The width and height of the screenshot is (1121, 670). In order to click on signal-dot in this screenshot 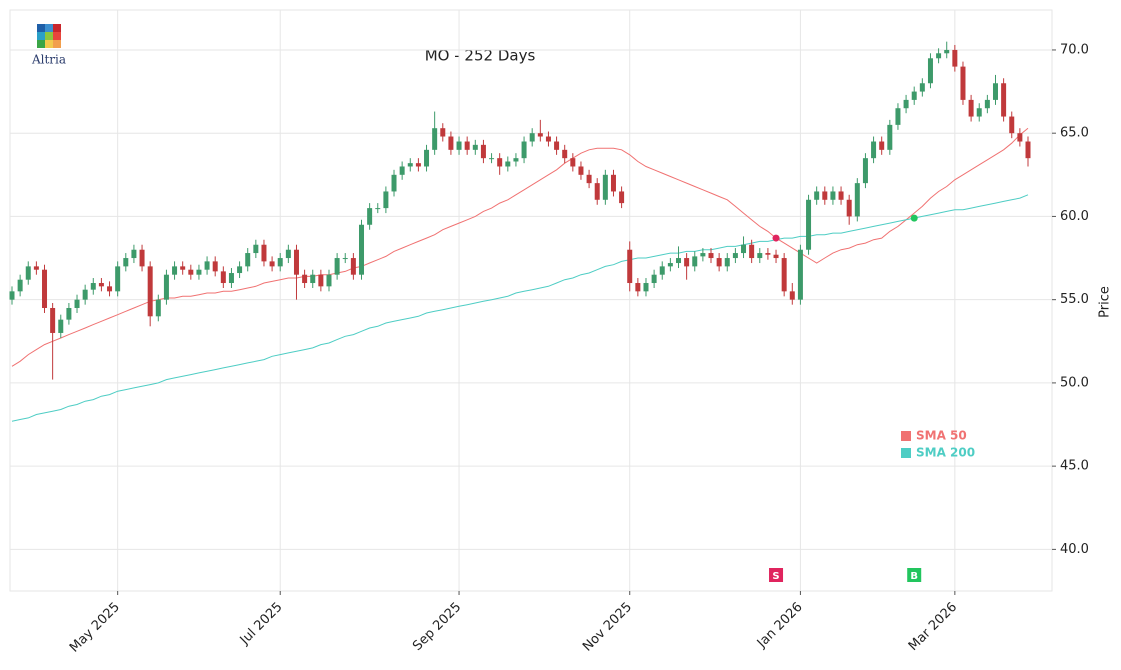, I will do `click(776, 238)`.